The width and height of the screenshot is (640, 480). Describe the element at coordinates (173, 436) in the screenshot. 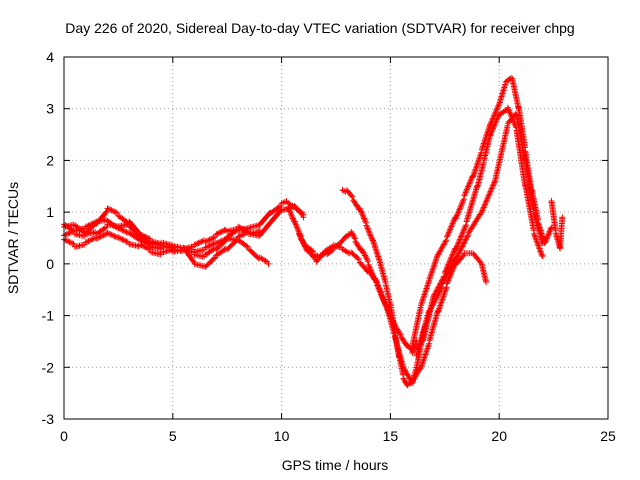

I see `x-tick-label: 5` at that location.